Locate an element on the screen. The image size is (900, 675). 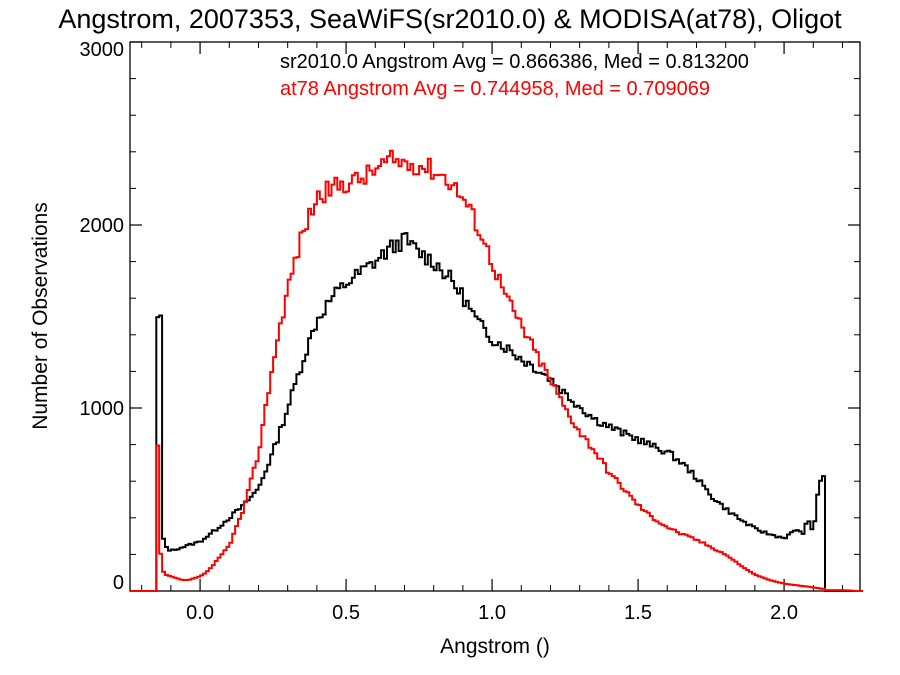
x-tick-label: 1.5 is located at coordinates (638, 613).